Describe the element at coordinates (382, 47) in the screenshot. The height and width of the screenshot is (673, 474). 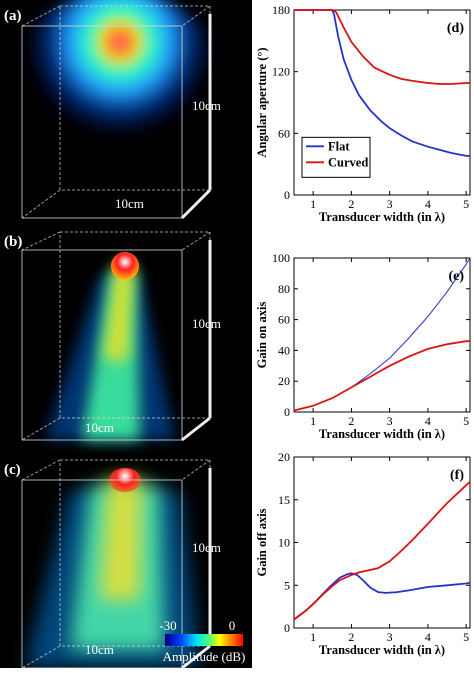
I see `series-line-curved` at that location.